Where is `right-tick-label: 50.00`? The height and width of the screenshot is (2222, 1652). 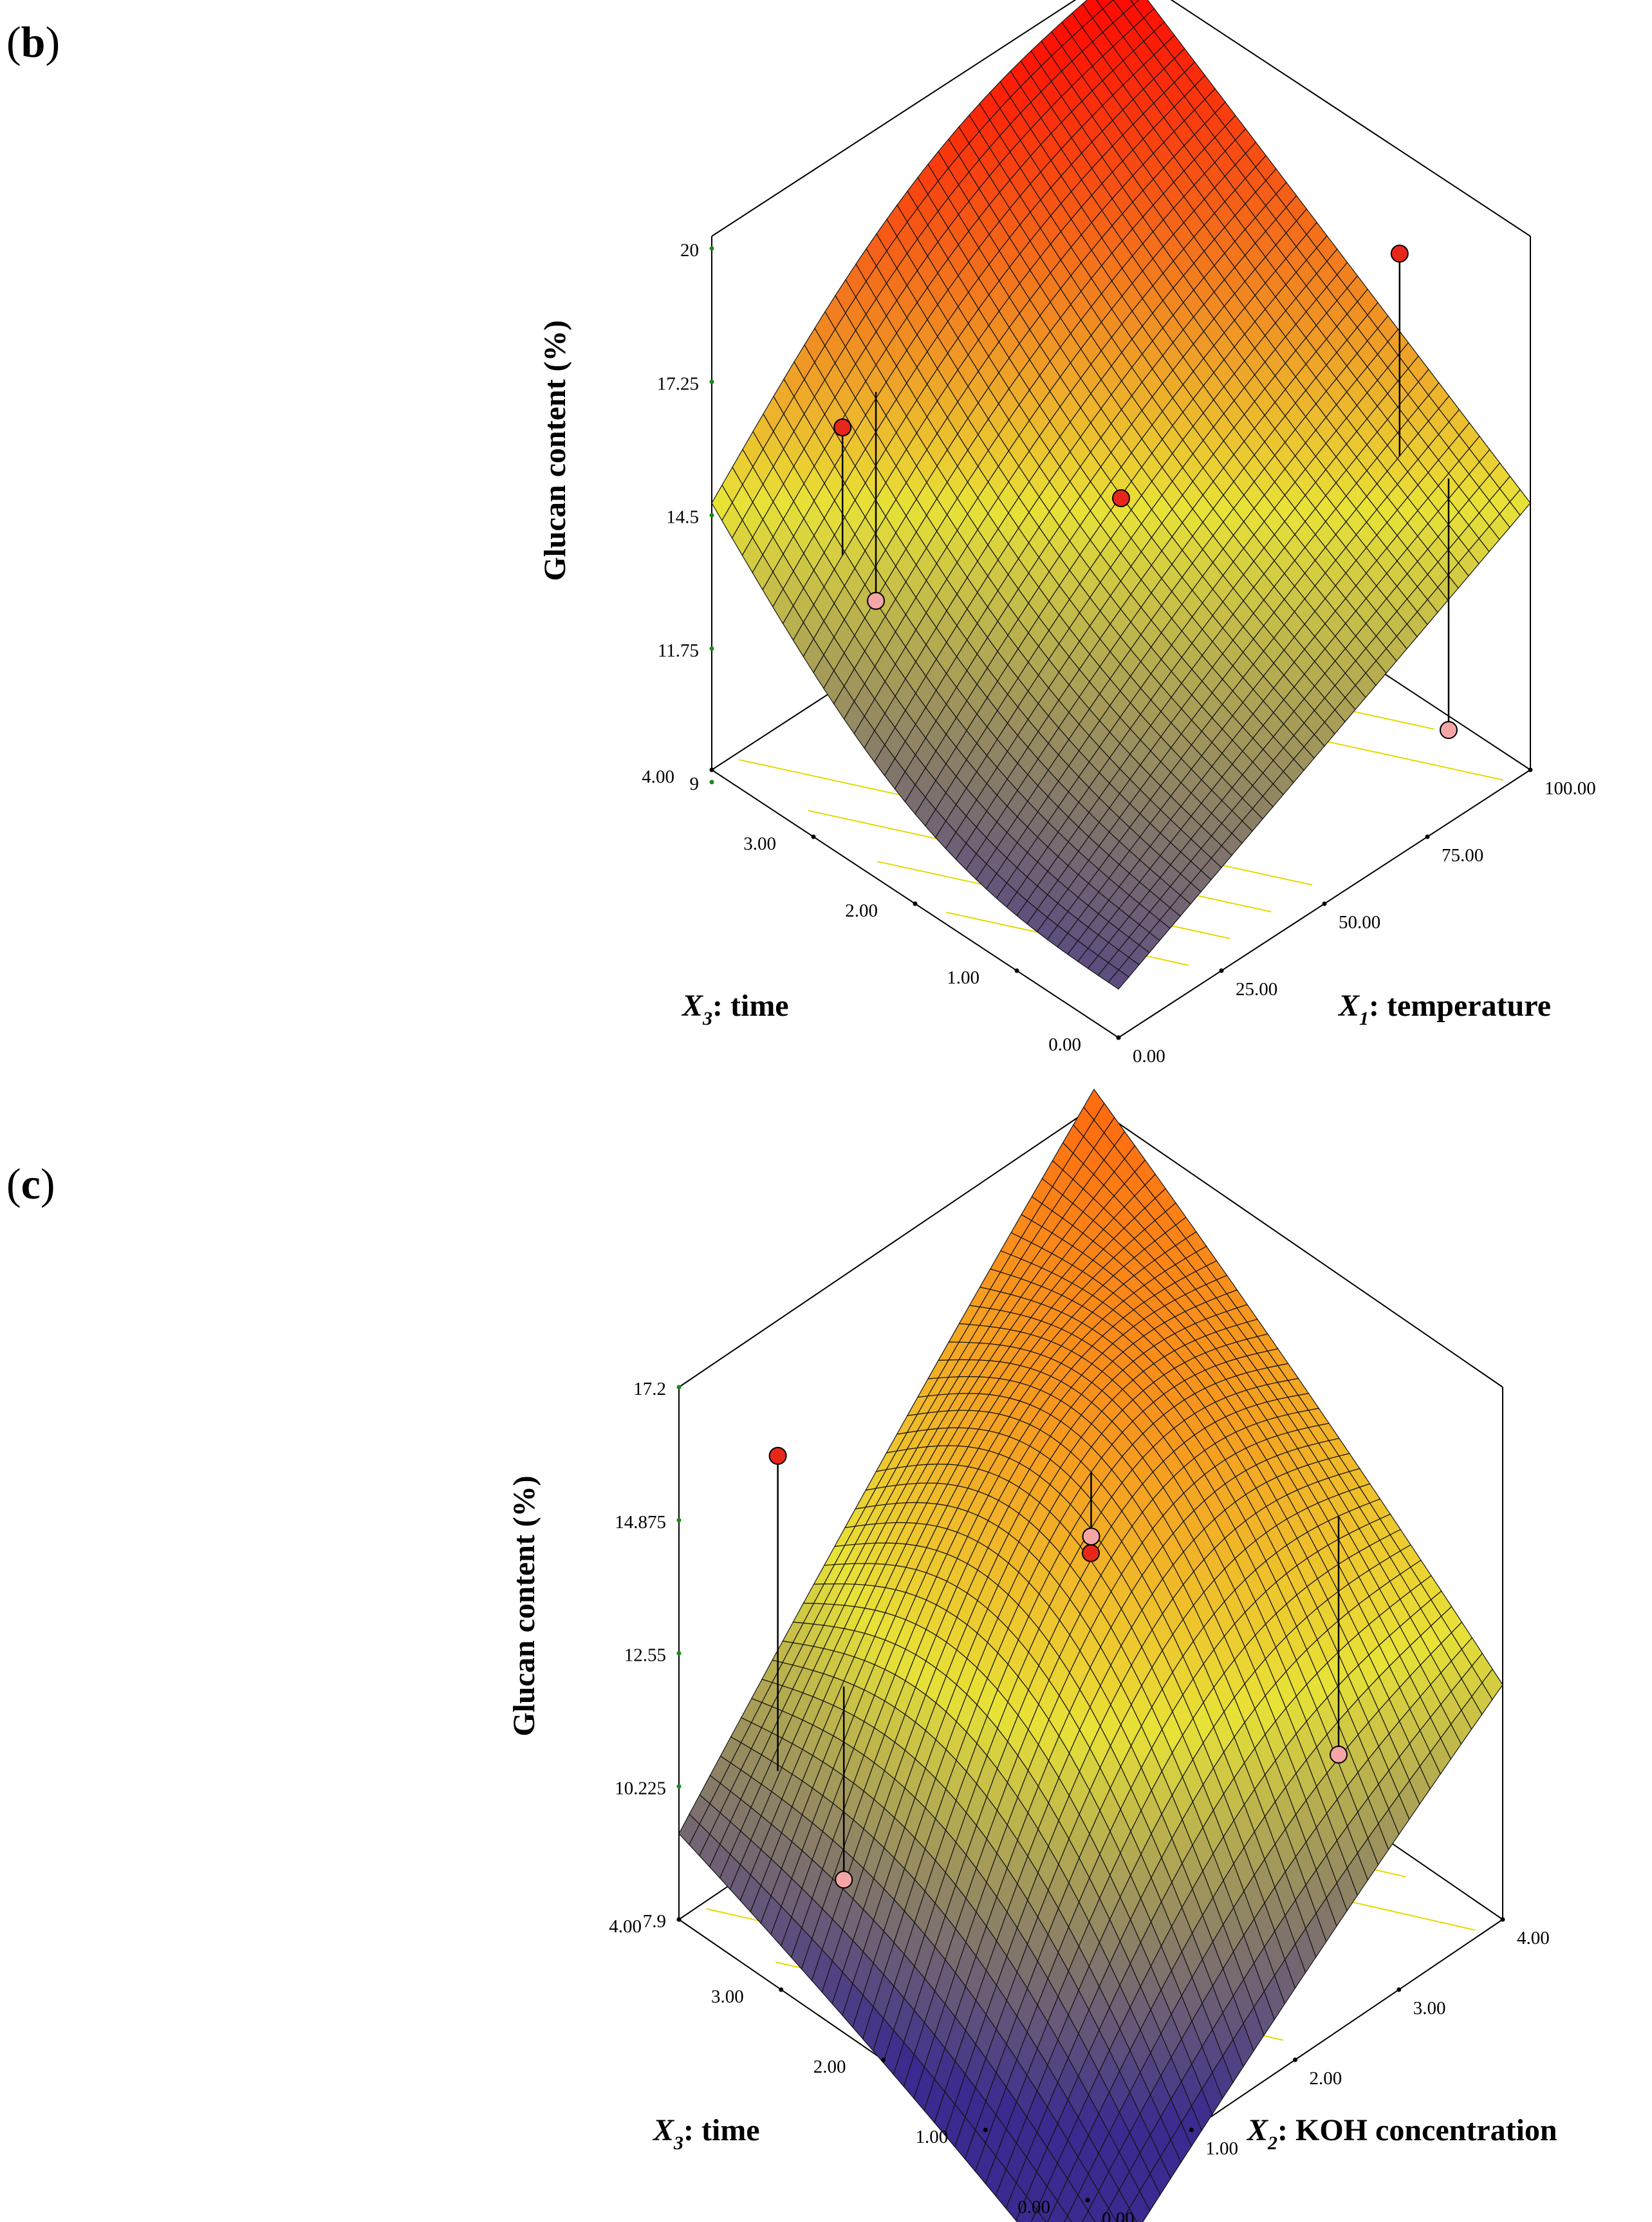
right-tick-label: 50.00 is located at coordinates (1359, 922).